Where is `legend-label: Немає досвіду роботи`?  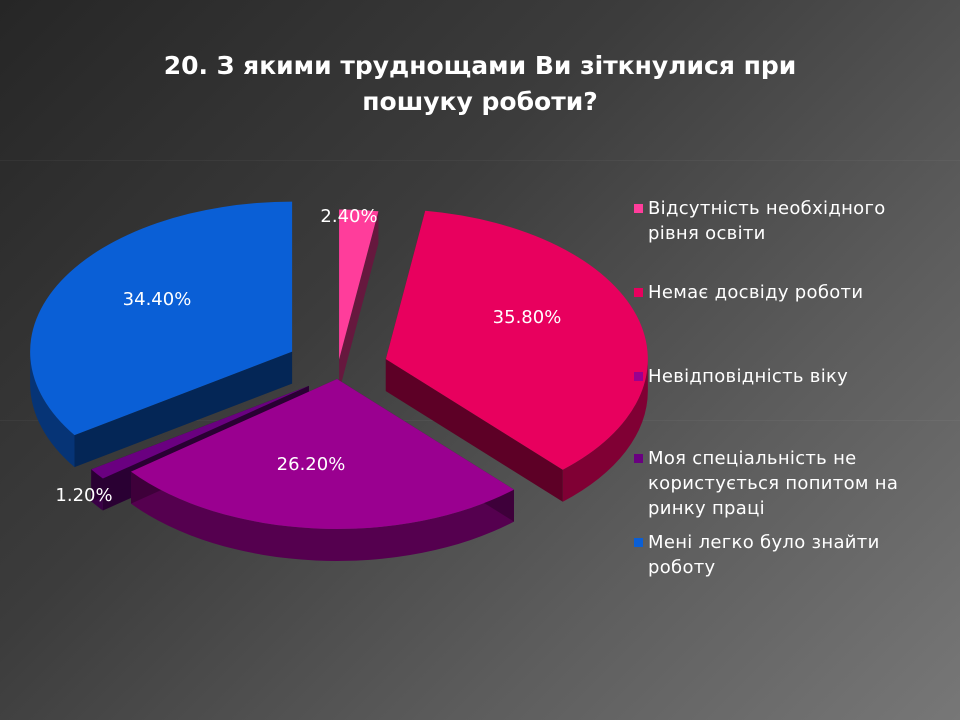
legend-label: Немає досвіду роботи is located at coordinates (756, 292).